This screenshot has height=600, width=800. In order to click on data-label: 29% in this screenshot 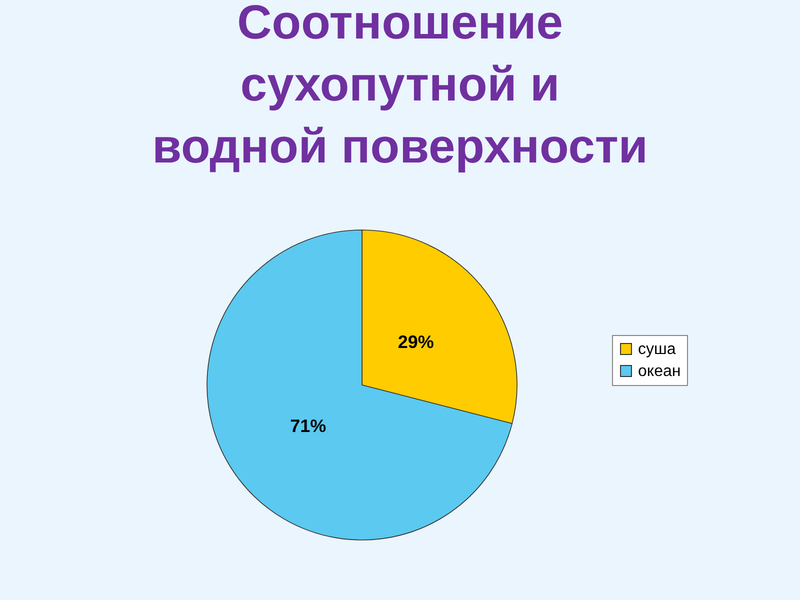, I will do `click(416, 342)`.